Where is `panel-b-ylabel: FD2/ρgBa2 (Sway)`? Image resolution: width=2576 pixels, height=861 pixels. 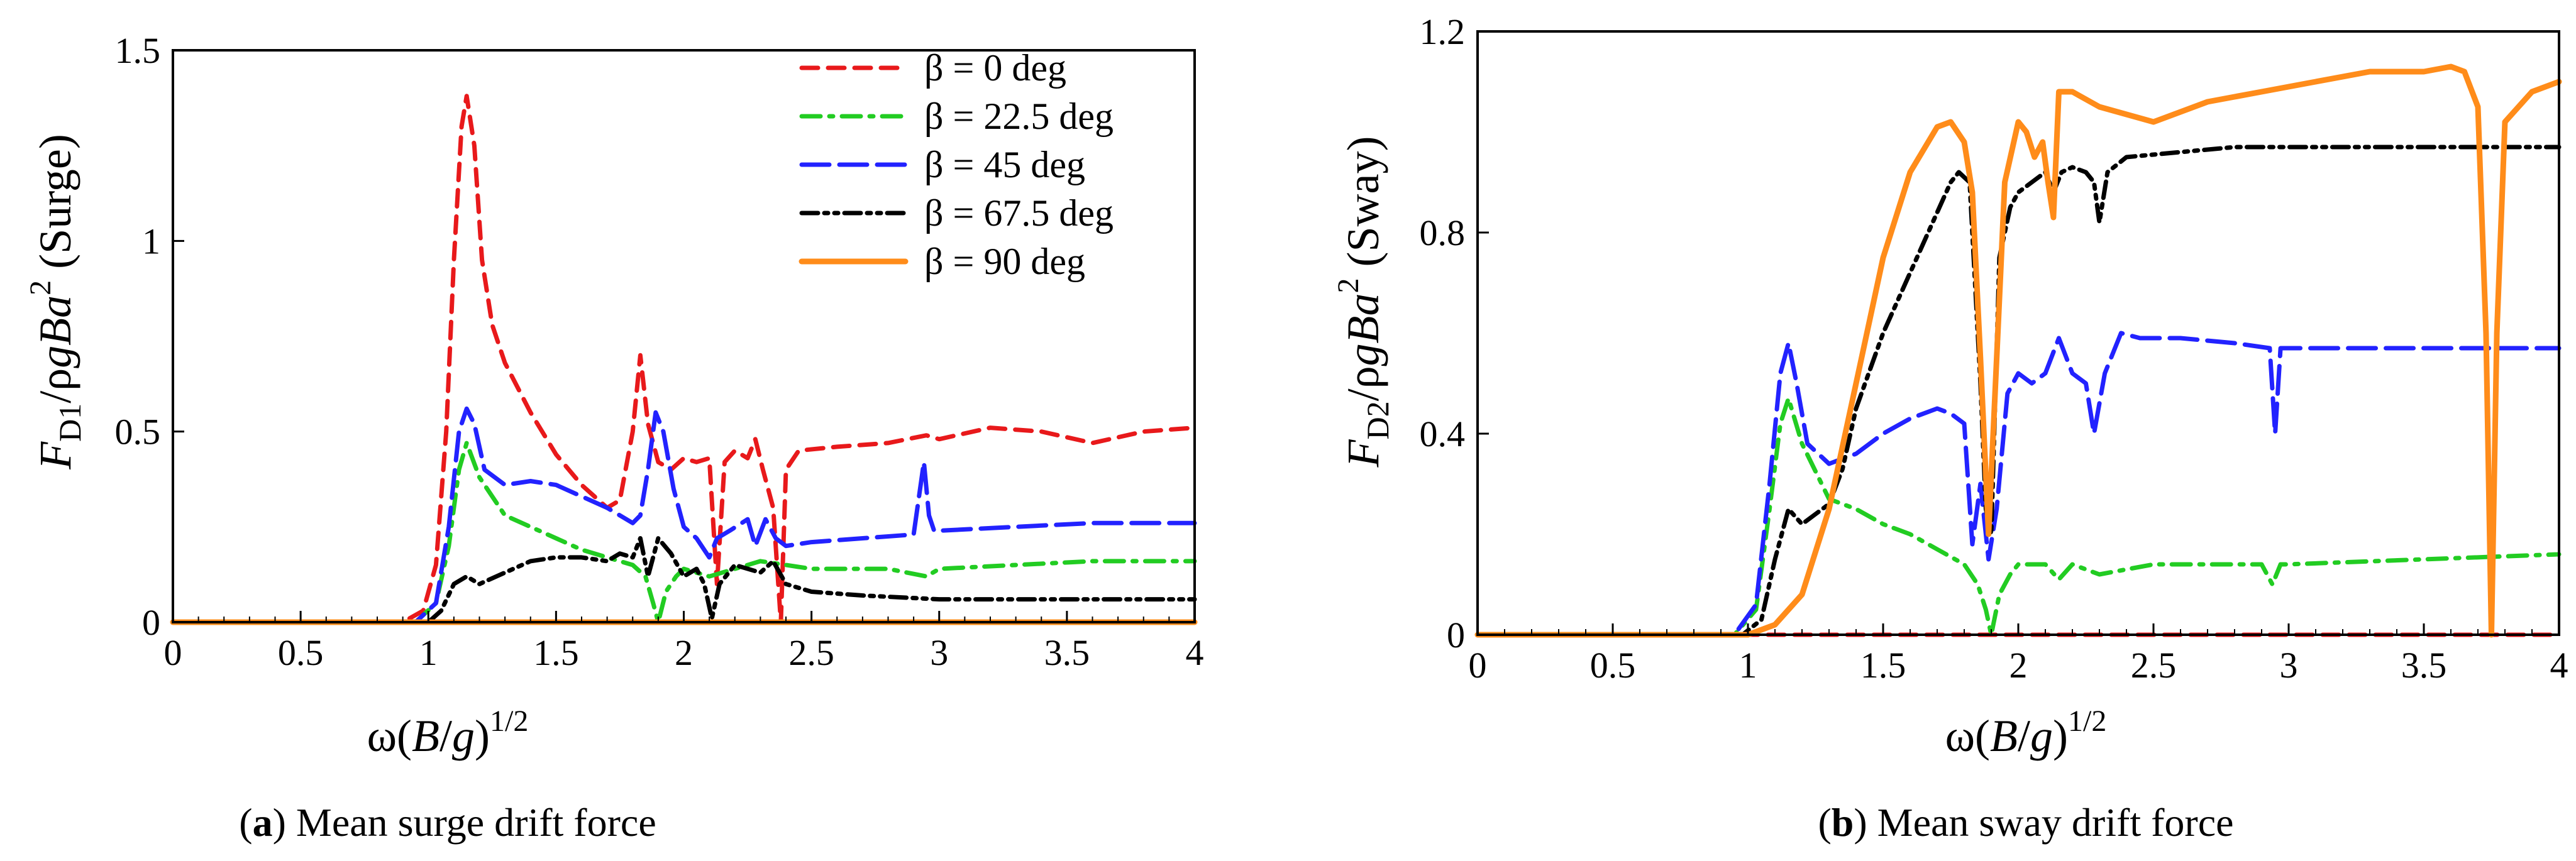 panel-b-ylabel: FD2/ρgBa2 (Sway) is located at coordinates (1363, 302).